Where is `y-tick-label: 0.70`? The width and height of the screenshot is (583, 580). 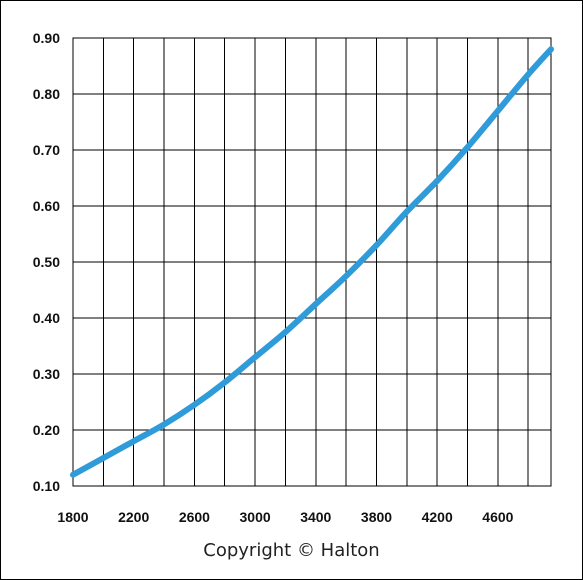 y-tick-label: 0.70 is located at coordinates (46, 150).